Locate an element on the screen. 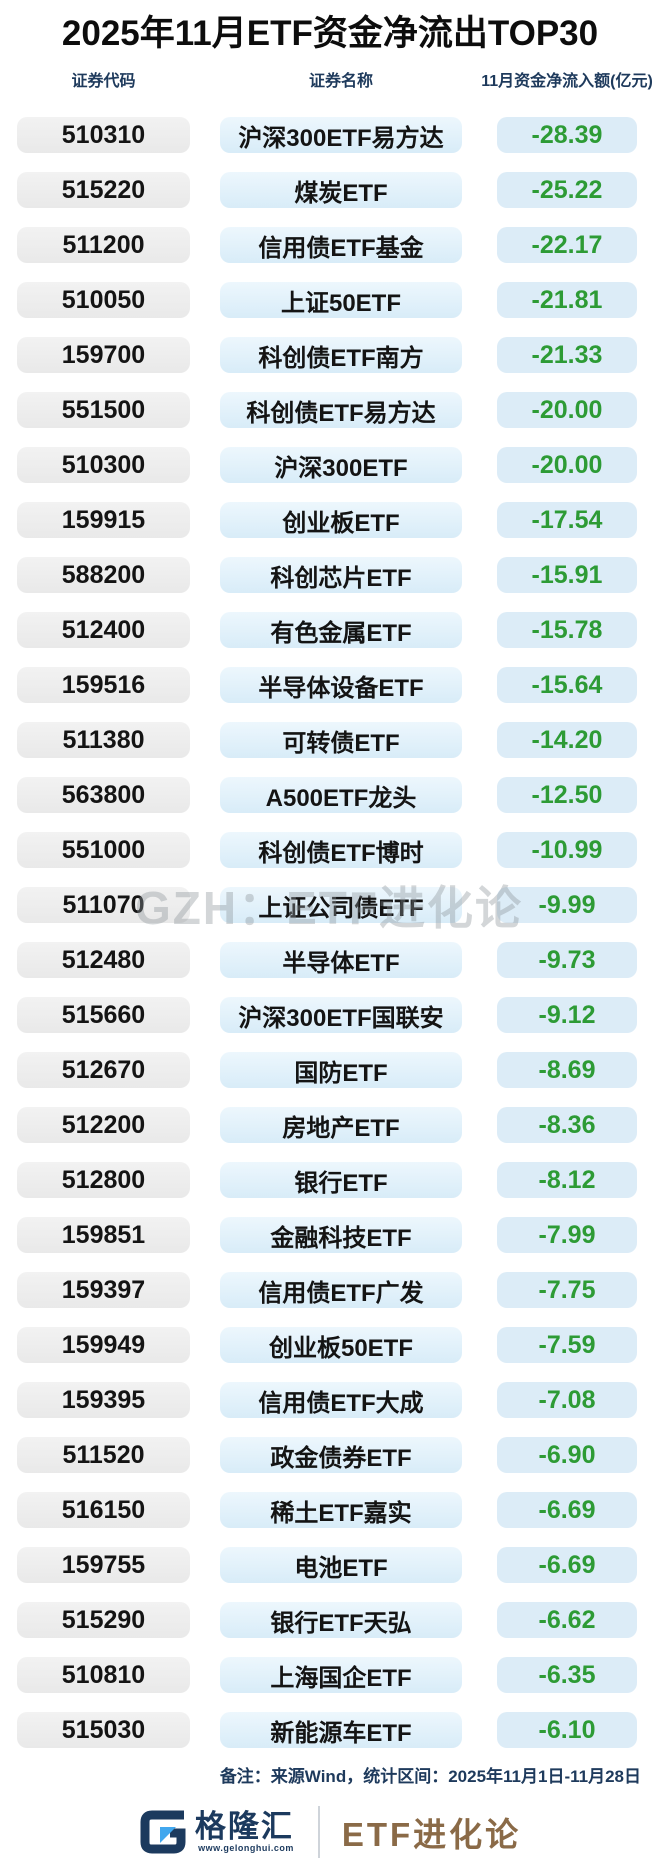 The image size is (660, 1871). table-row: 515290 银行ETF天弘 -6.62 is located at coordinates (338, 1620).